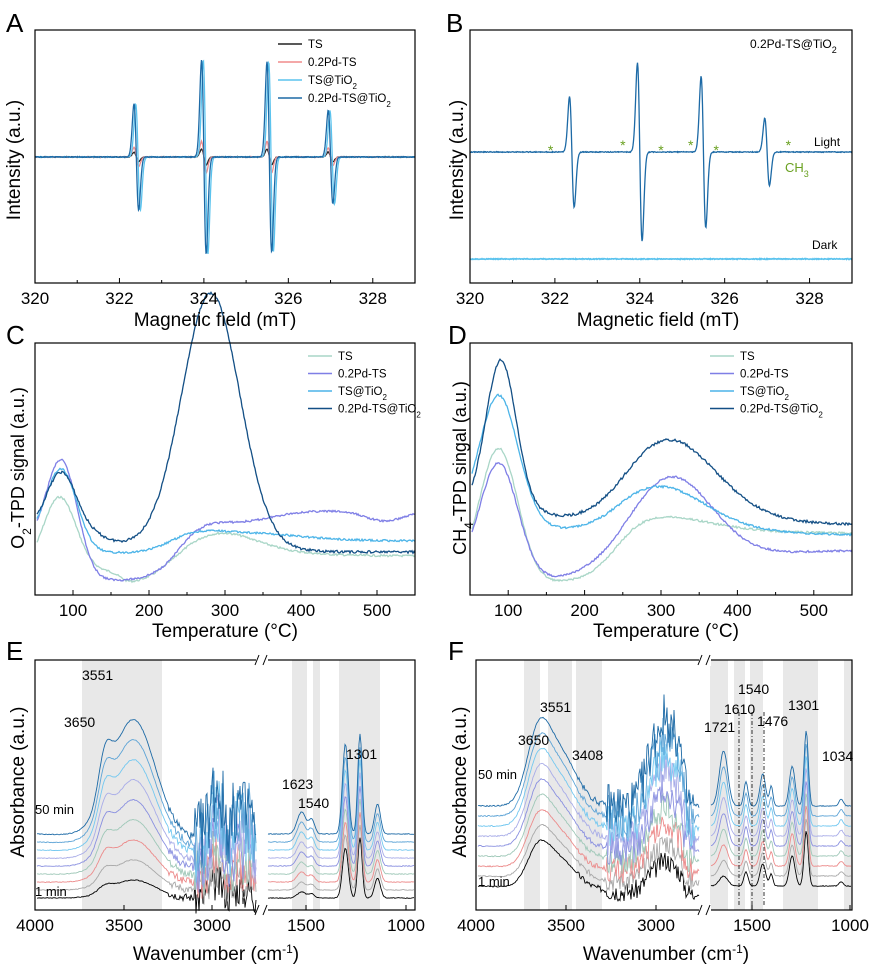 The width and height of the screenshot is (886, 968). I want to click on panel-b-series-dark, so click(661, 259).